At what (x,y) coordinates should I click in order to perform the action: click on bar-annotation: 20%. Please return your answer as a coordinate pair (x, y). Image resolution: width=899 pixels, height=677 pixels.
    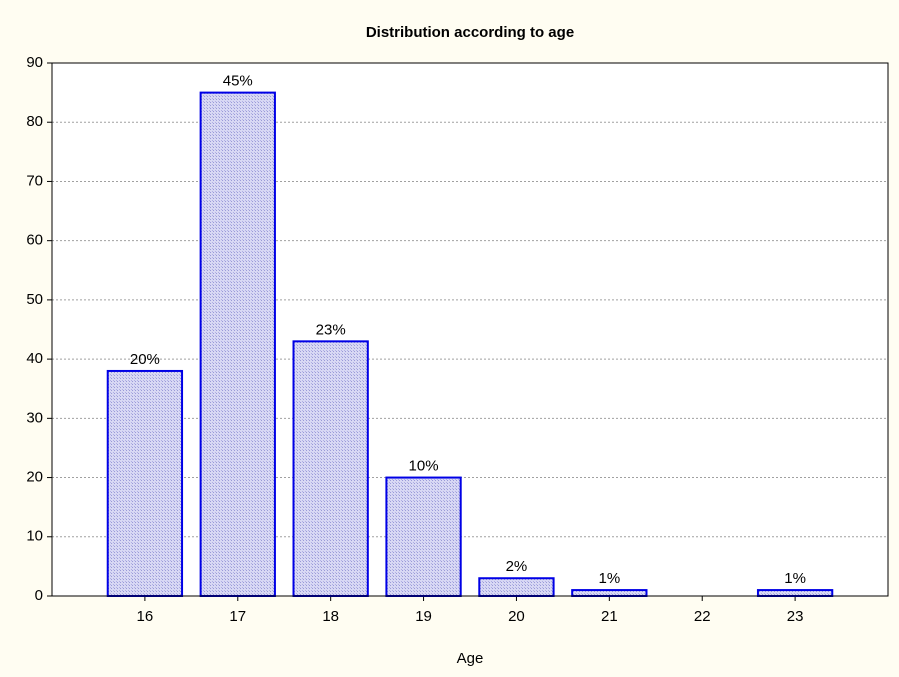
    Looking at the image, I should click on (145, 359).